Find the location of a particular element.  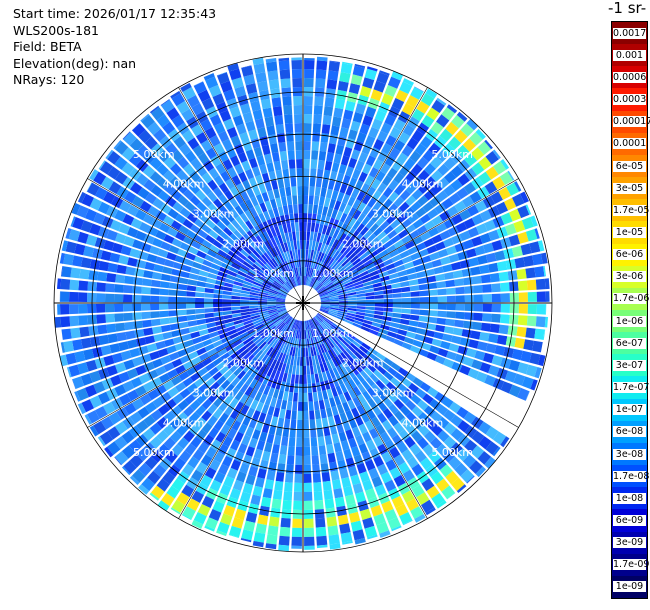

colorbar-units-title: -1 sr- is located at coordinates (627, 8).